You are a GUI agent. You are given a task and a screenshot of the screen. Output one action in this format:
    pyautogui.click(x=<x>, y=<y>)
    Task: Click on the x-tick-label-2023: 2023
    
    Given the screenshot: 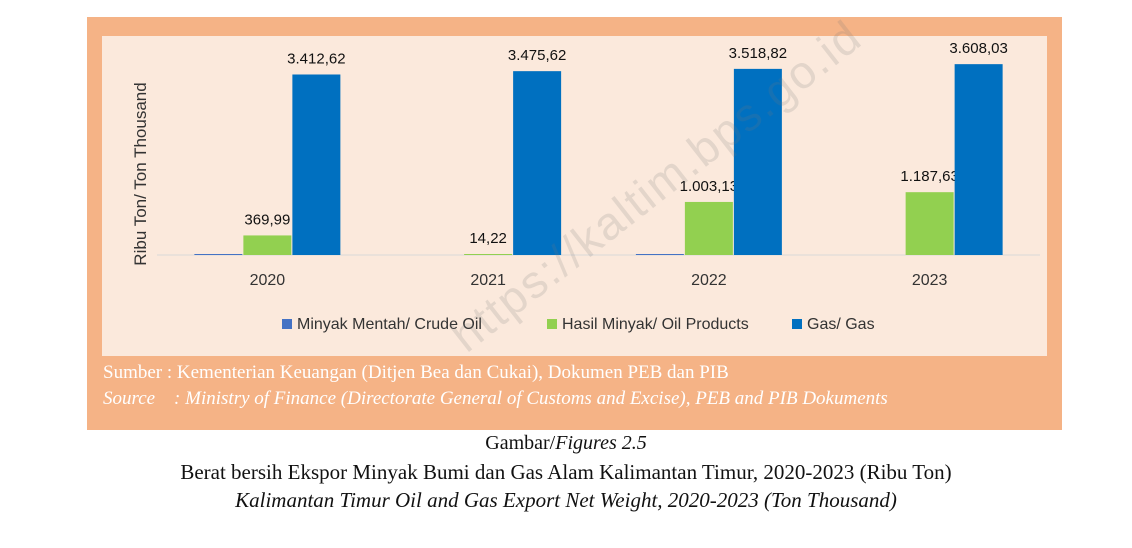 What is the action you would take?
    pyautogui.click(x=930, y=280)
    